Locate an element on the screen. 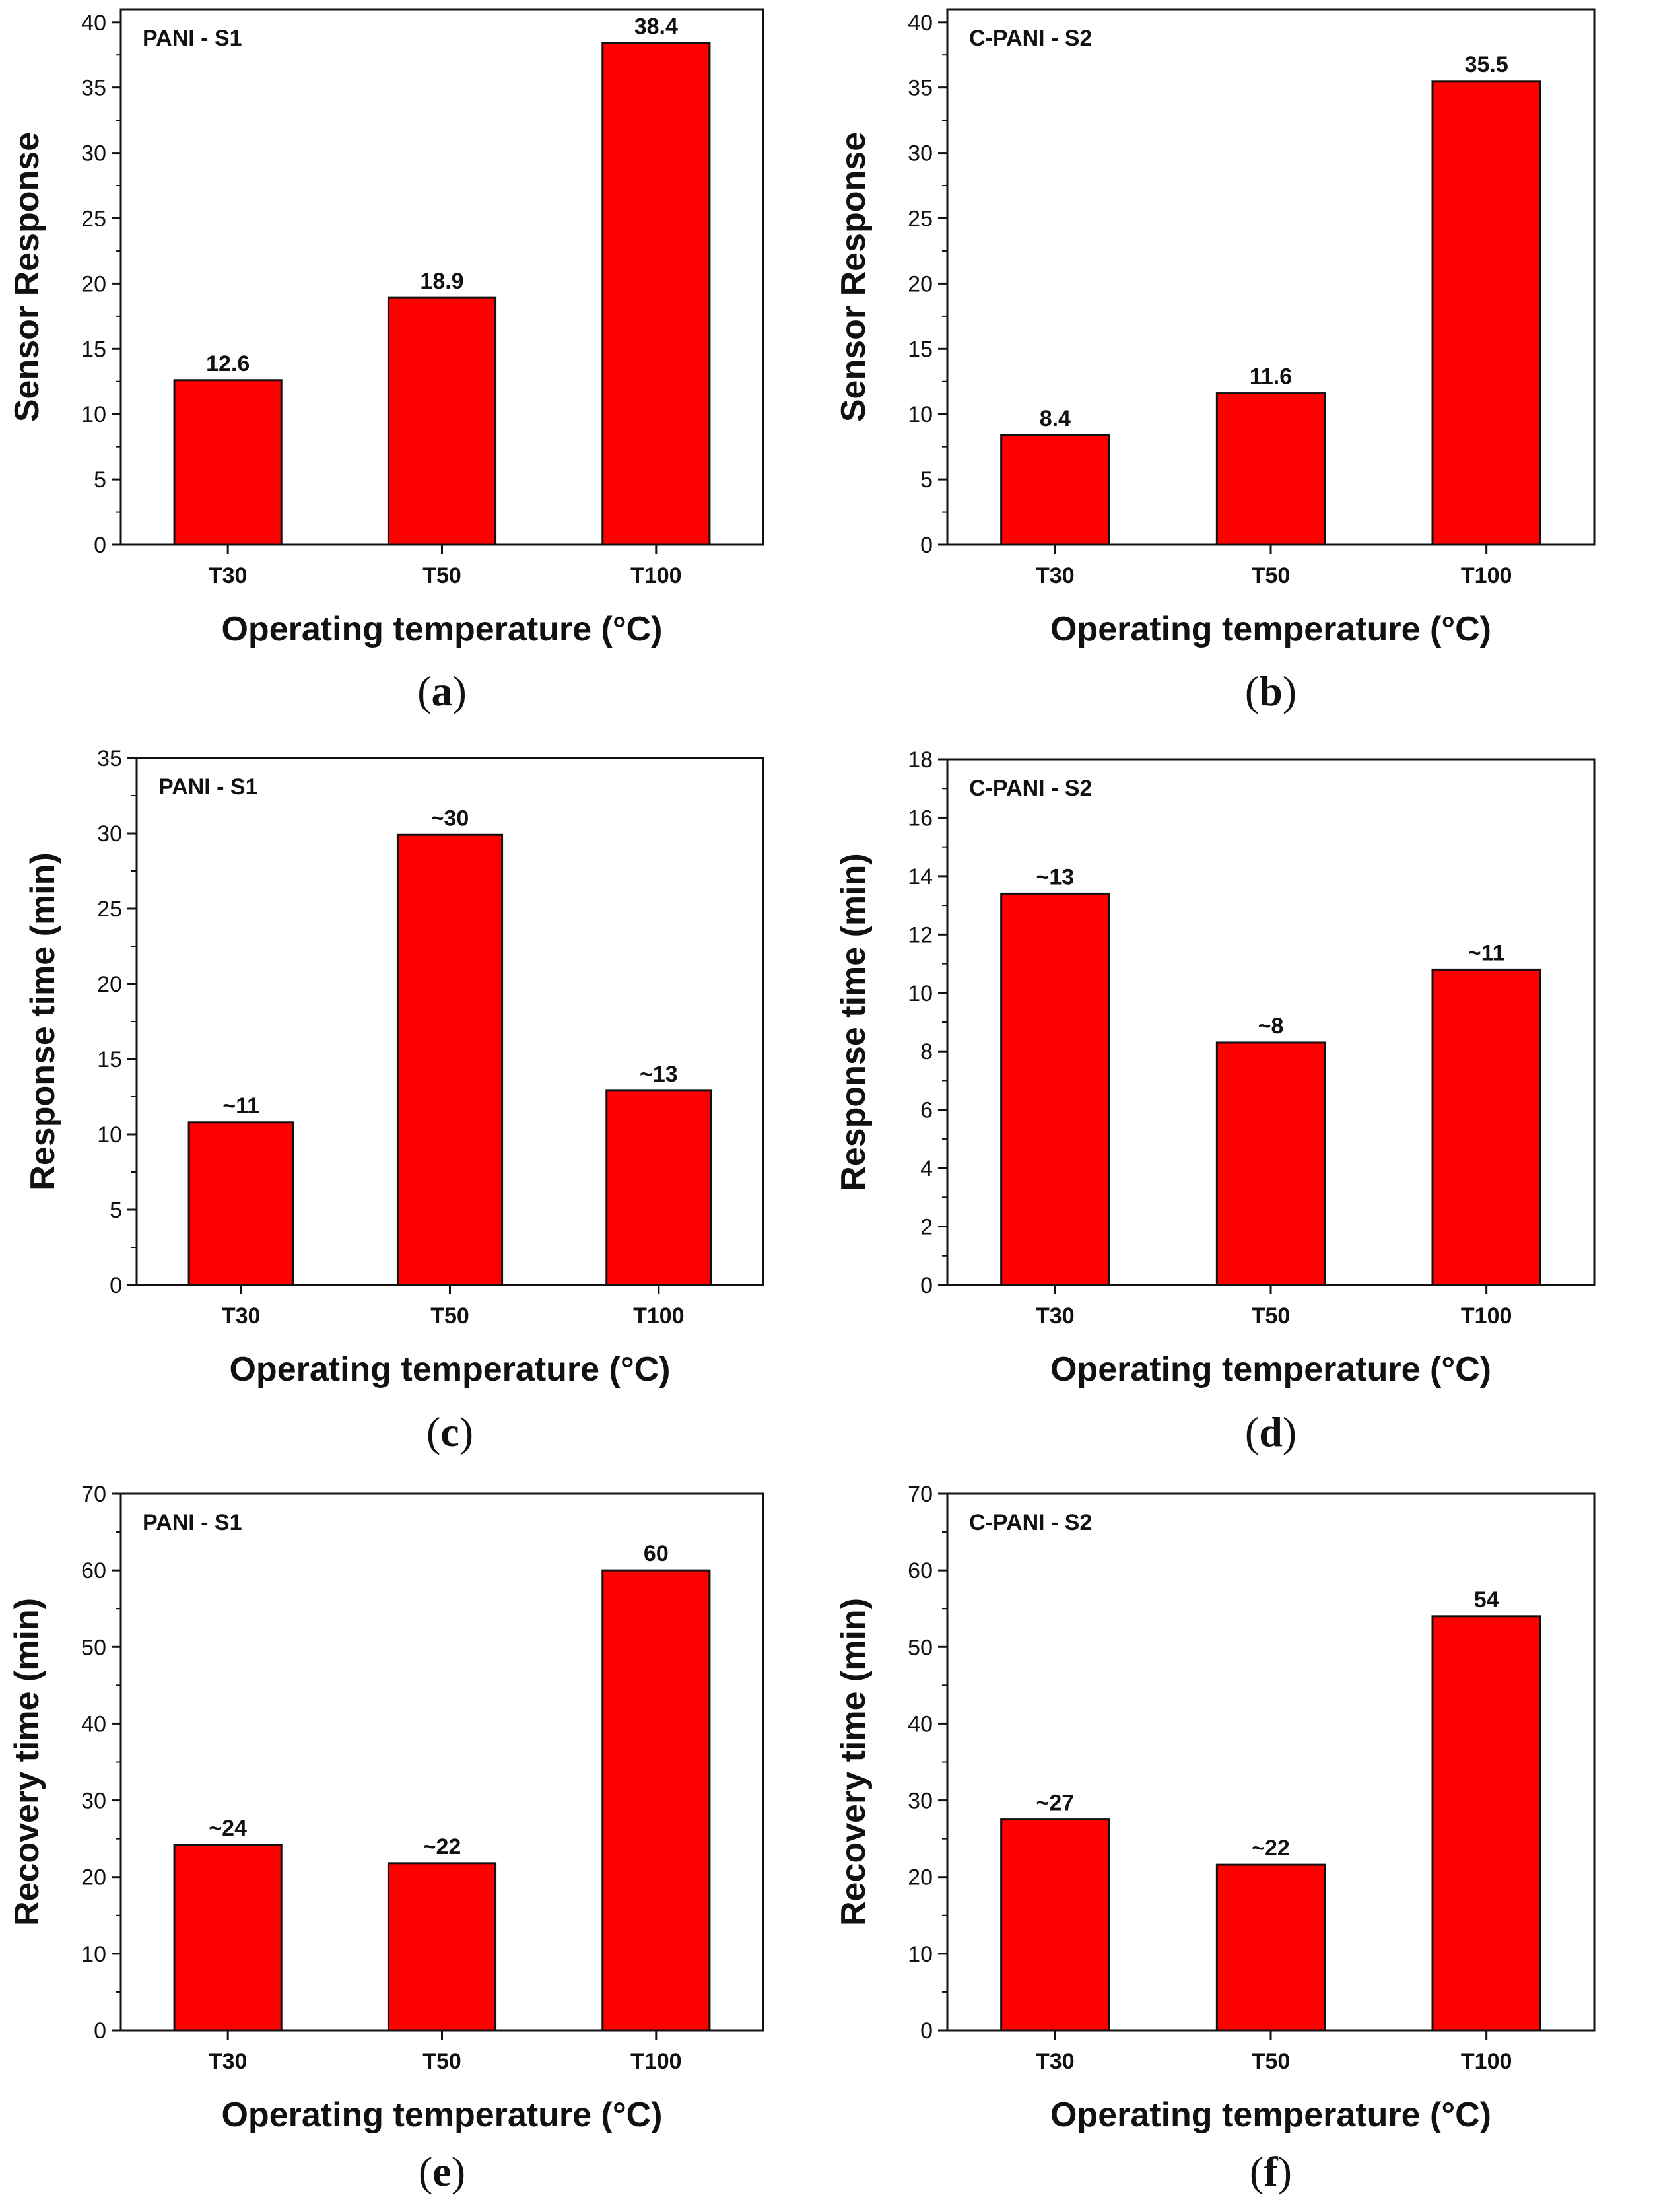 Image resolution: width=1653 pixels, height=2212 pixels. panel-caption: (f) is located at coordinates (1271, 2171).